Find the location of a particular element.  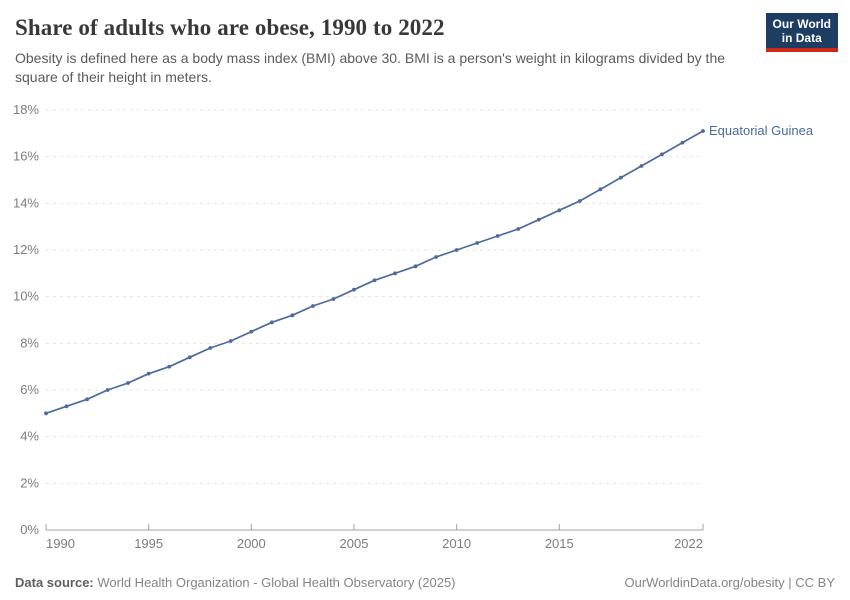

y-tick-label: 10% is located at coordinates (26, 296).